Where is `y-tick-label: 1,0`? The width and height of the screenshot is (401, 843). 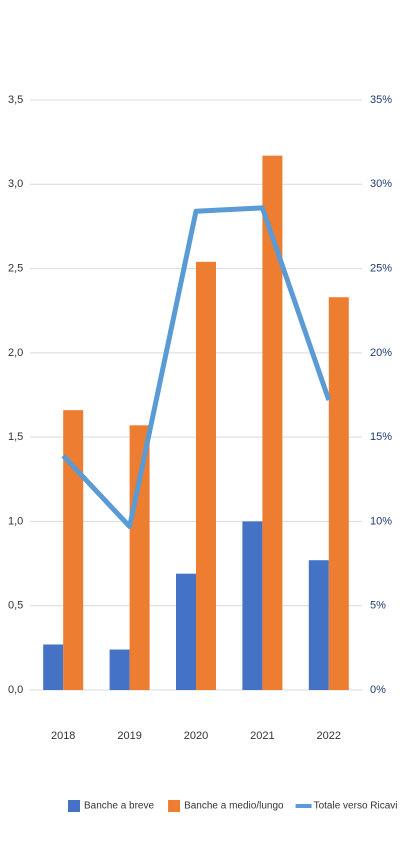
y-tick-label: 1,0 is located at coordinates (15, 521).